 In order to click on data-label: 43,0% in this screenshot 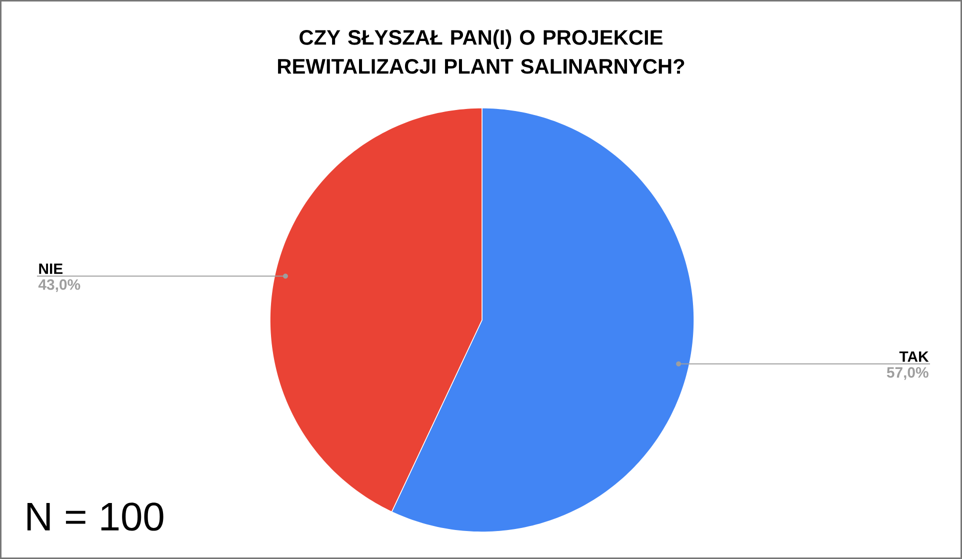, I will do `click(59, 285)`.